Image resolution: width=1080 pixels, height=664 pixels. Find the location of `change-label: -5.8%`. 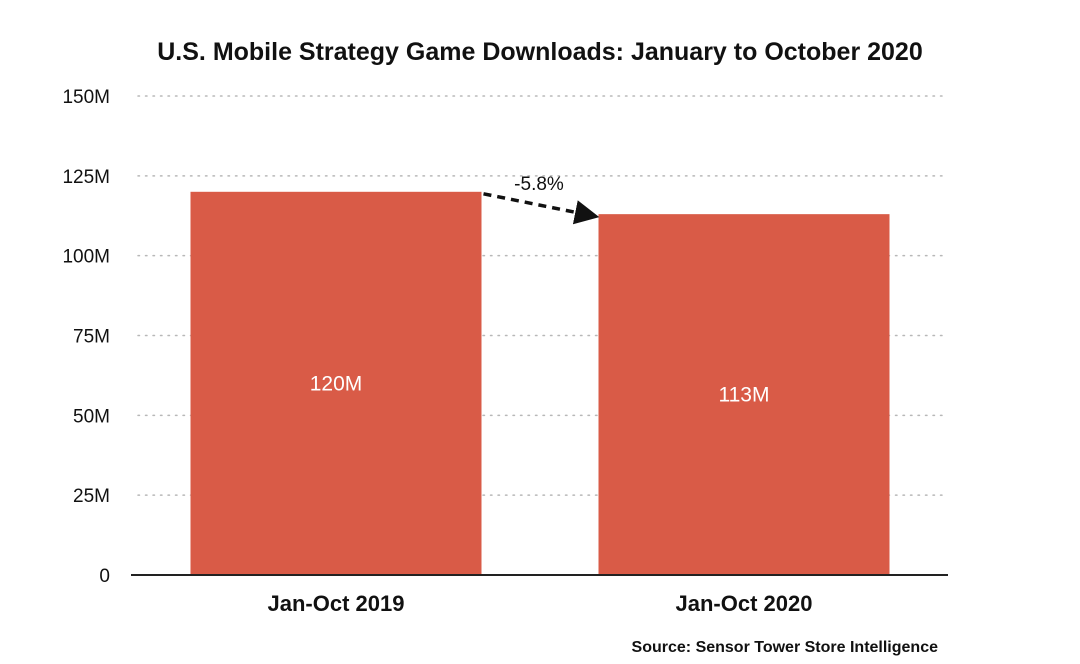

change-label: -5.8% is located at coordinates (539, 184).